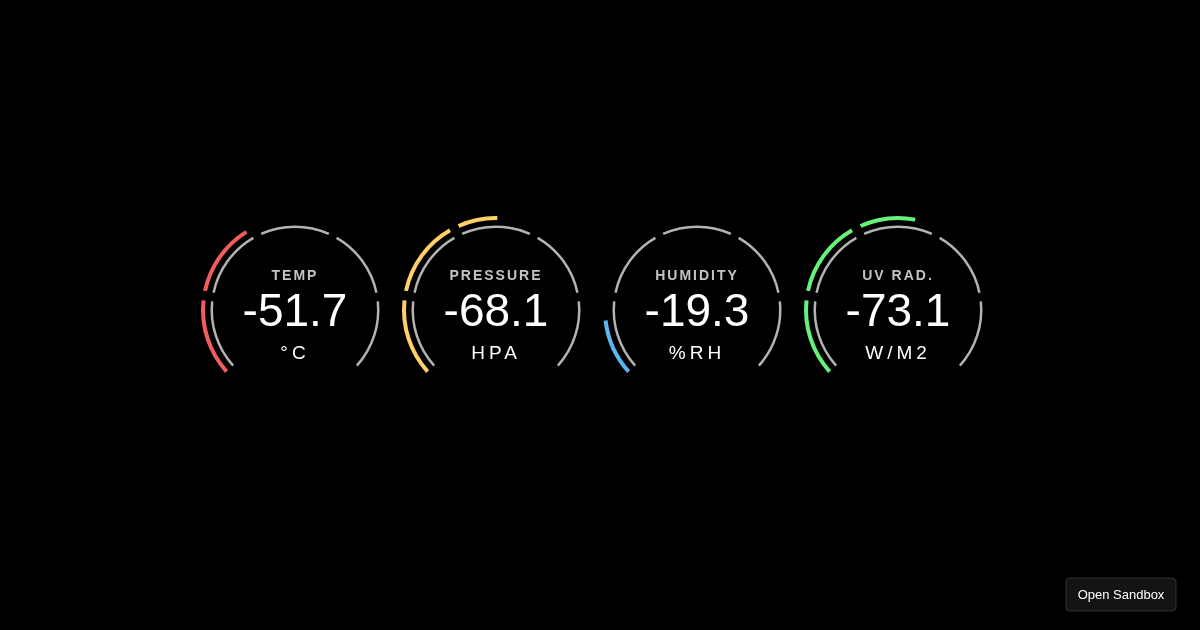  Describe the element at coordinates (697, 310) in the screenshot. I see `data-label: -19.3` at that location.